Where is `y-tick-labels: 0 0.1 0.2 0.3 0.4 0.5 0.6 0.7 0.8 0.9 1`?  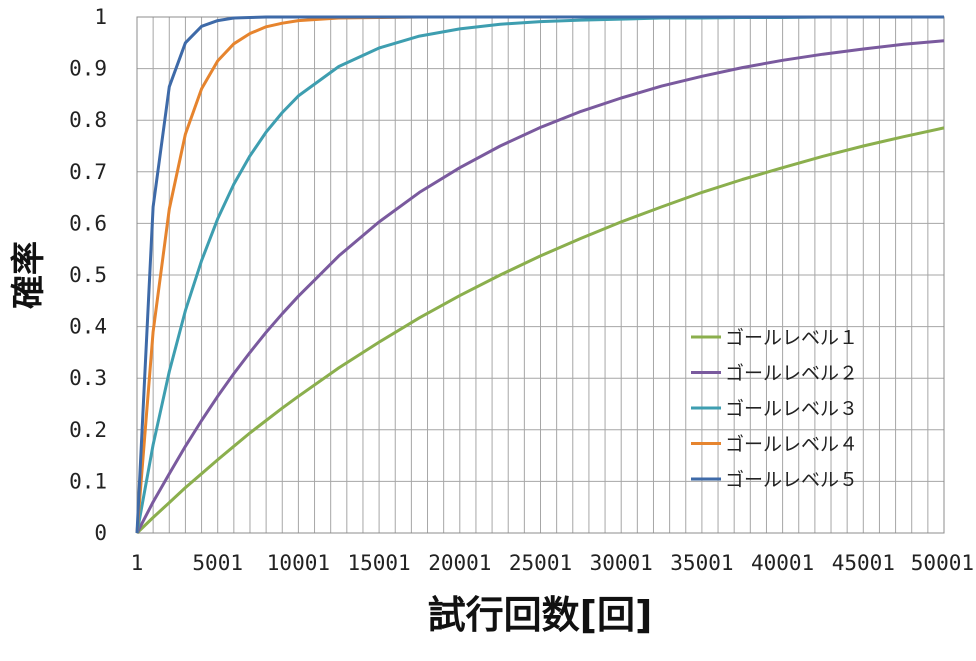
y-tick-labels: 0 0.1 0.2 0.3 0.4 0.5 0.6 0.7 0.8 0.9 1 is located at coordinates (88, 275).